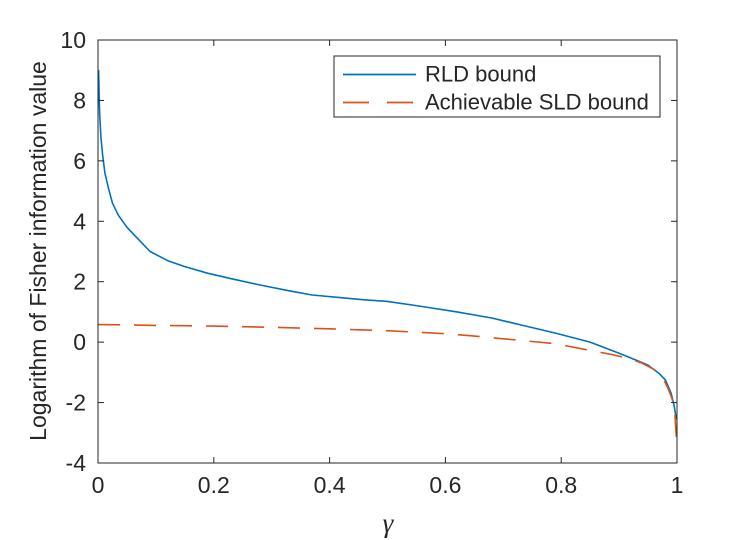 The width and height of the screenshot is (747, 540). What do you see at coordinates (73, 251) in the screenshot?
I see `y-tick-labels: -4 -2 0 2 4 6 8 10` at bounding box center [73, 251].